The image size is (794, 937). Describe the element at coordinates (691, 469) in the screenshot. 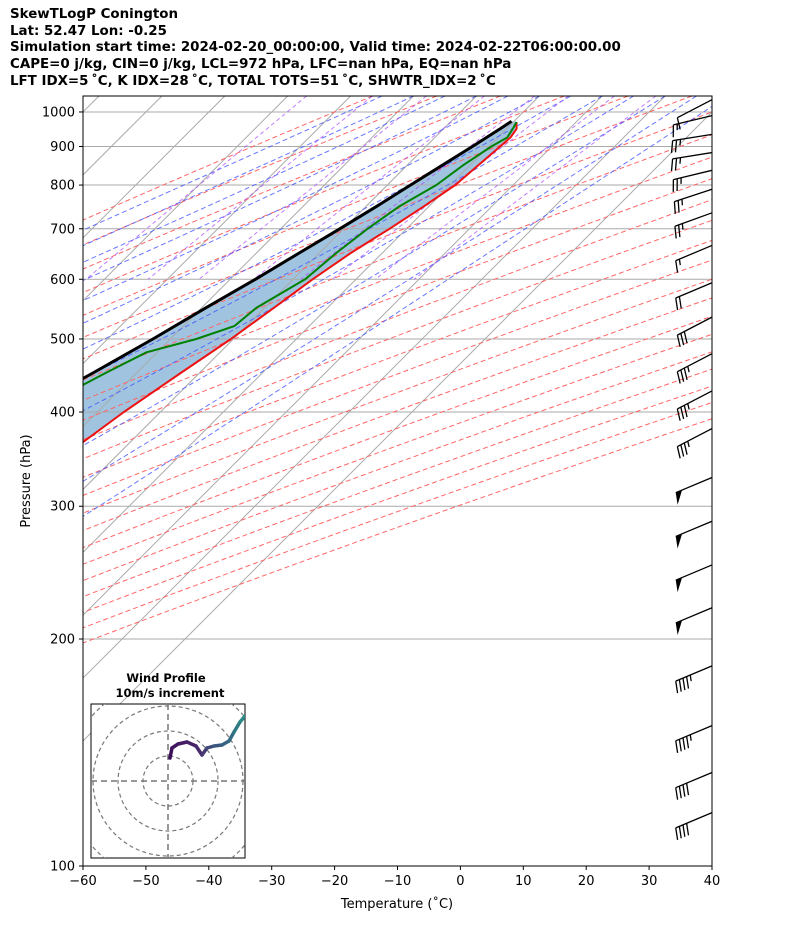

I see `wind-barbs` at that location.